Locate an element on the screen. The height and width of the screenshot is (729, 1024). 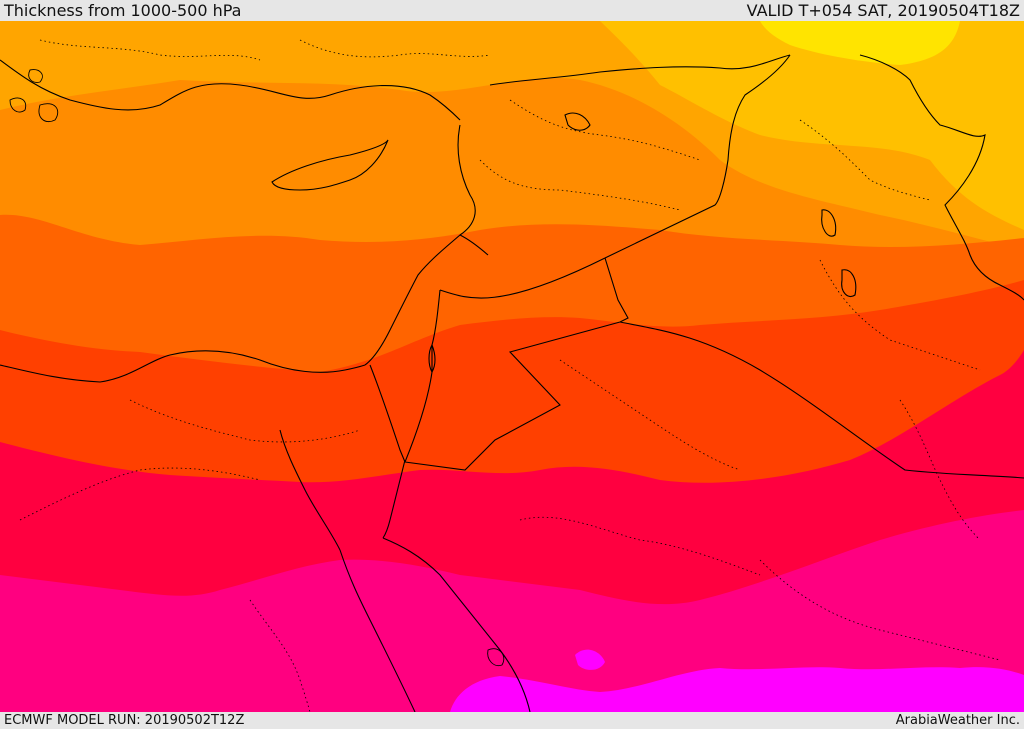
lebanon-syria-border is located at coordinates (474, 245).